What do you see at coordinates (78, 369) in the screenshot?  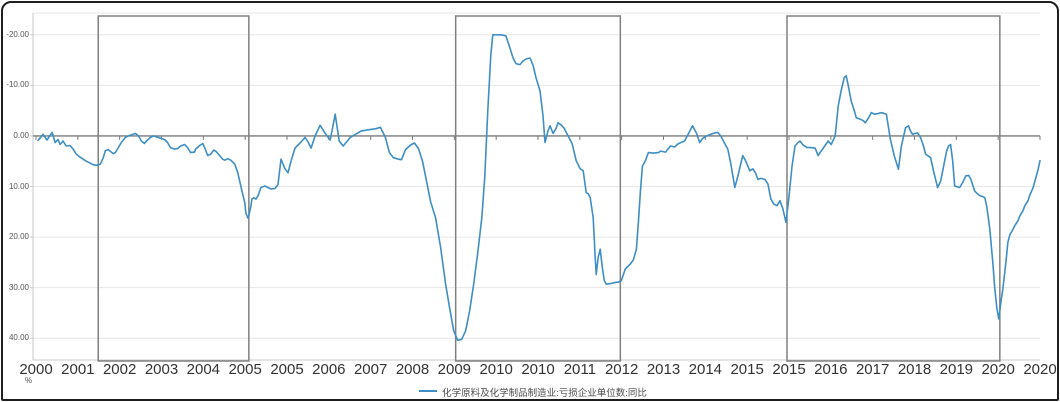 I see `x-axis-tick-label: 2001` at bounding box center [78, 369].